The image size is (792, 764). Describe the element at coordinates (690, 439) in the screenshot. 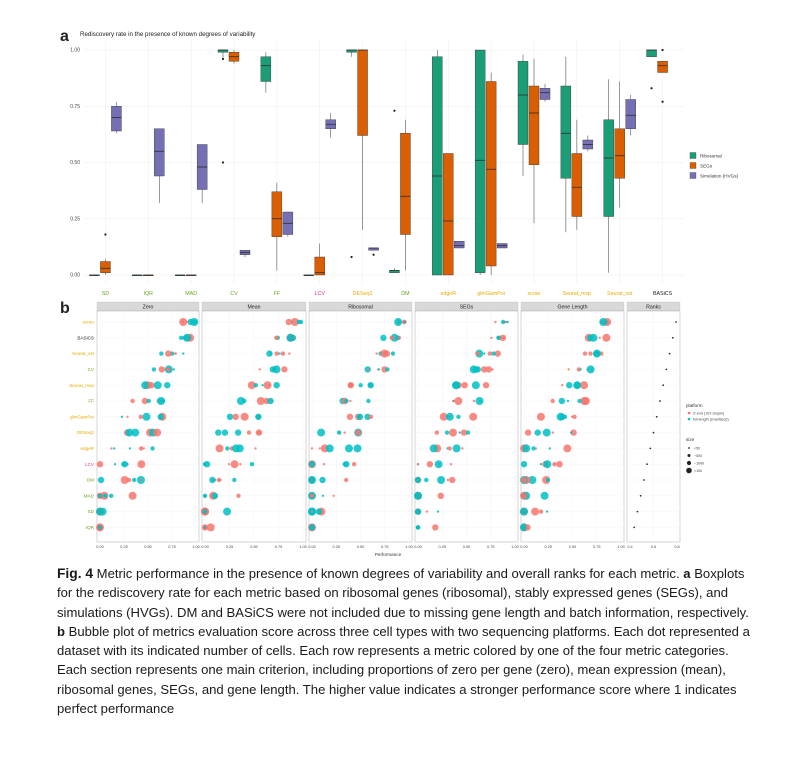

I see `legend-title: size` at that location.